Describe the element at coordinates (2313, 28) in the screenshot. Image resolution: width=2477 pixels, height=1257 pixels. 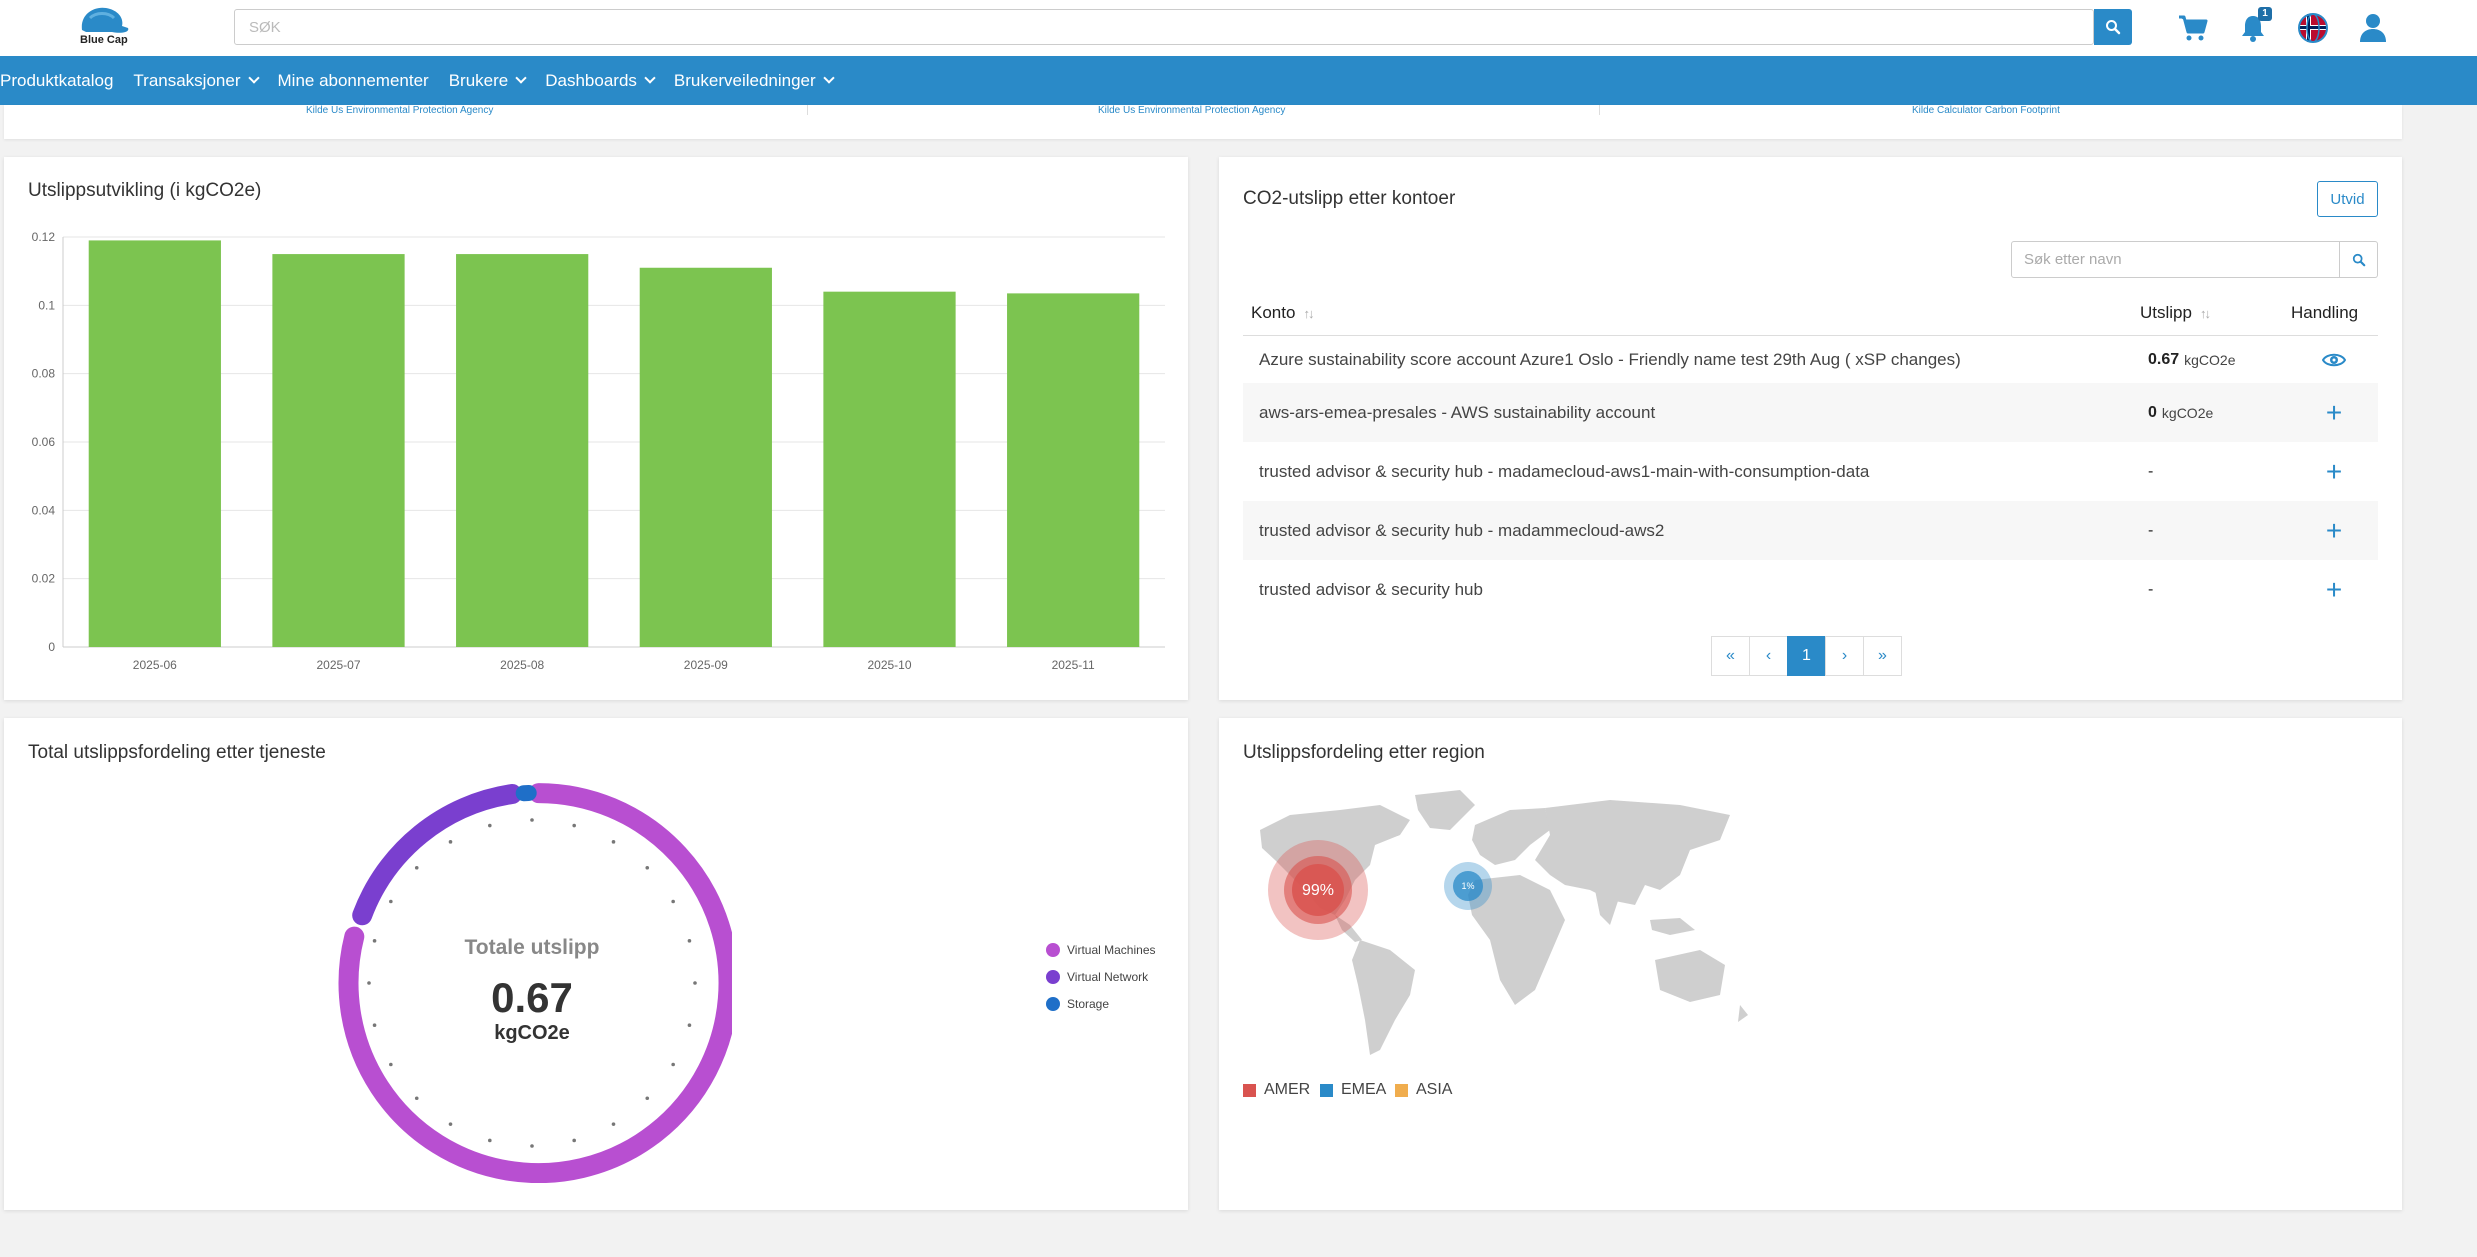
I see `language-selector` at that location.